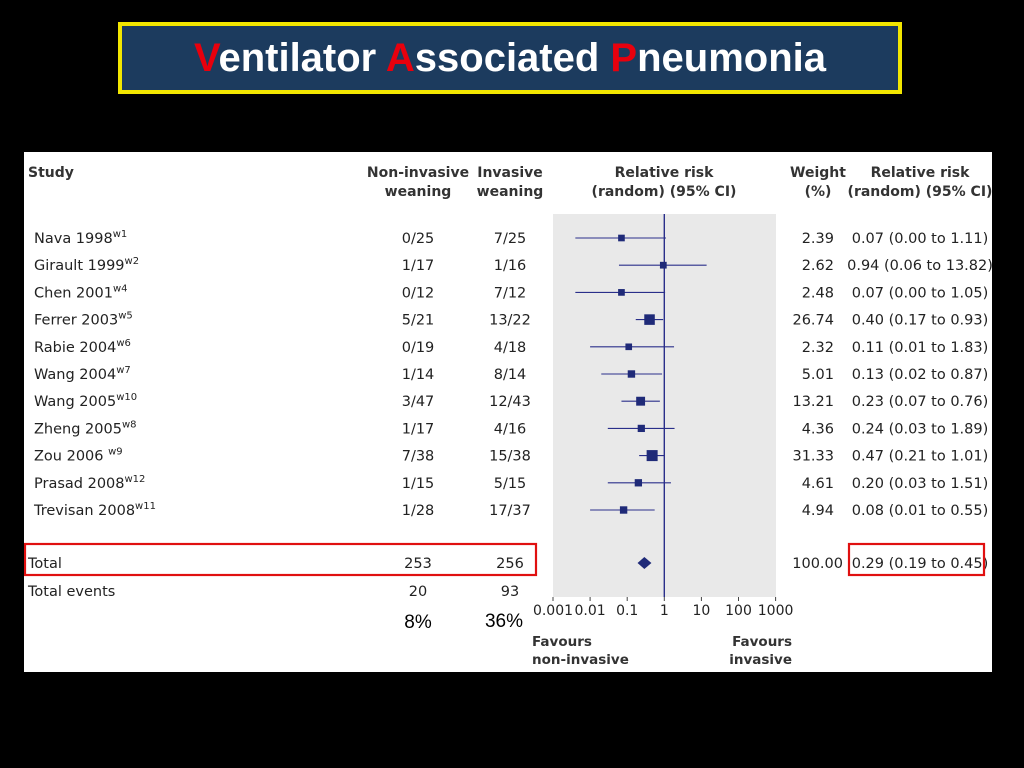  Describe the element at coordinates (418, 429) in the screenshot. I see `study-noninvasive-7: 1/17` at that location.